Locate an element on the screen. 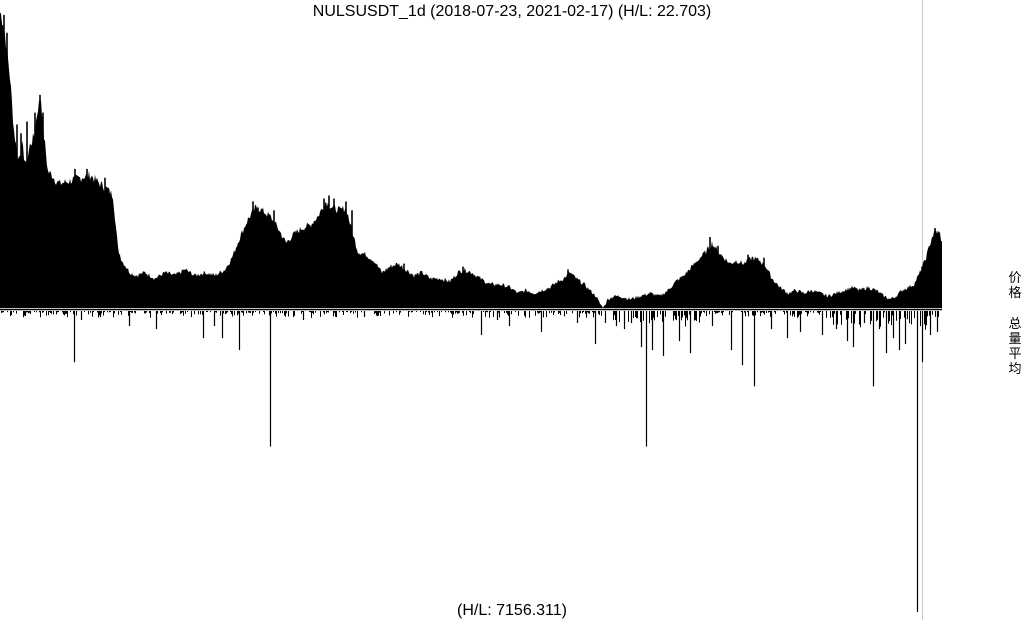 The height and width of the screenshot is (621, 1024). volume-hl-note: (H/L: 7156.311) is located at coordinates (512, 610).